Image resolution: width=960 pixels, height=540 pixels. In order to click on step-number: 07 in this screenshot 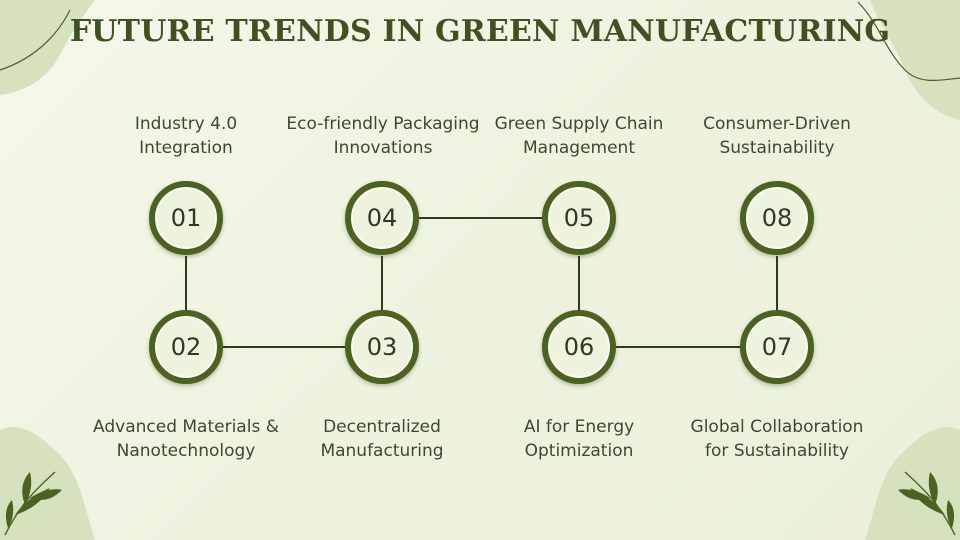, I will do `click(777, 347)`.